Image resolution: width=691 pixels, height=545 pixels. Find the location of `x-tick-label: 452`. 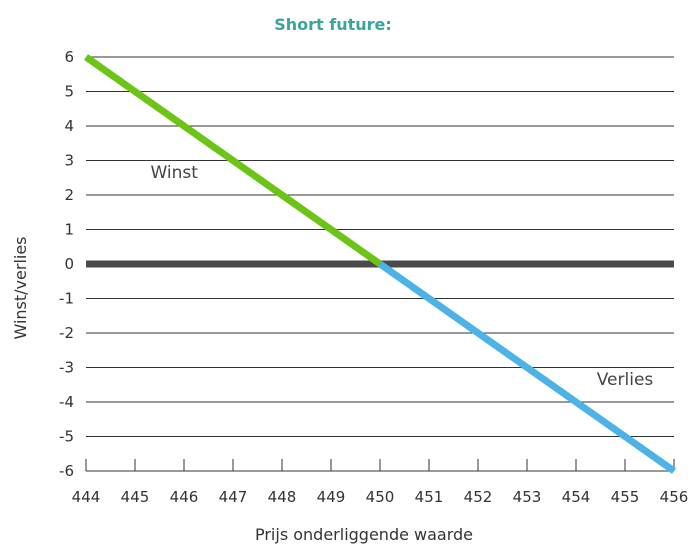

x-tick-label: 452 is located at coordinates (478, 497).